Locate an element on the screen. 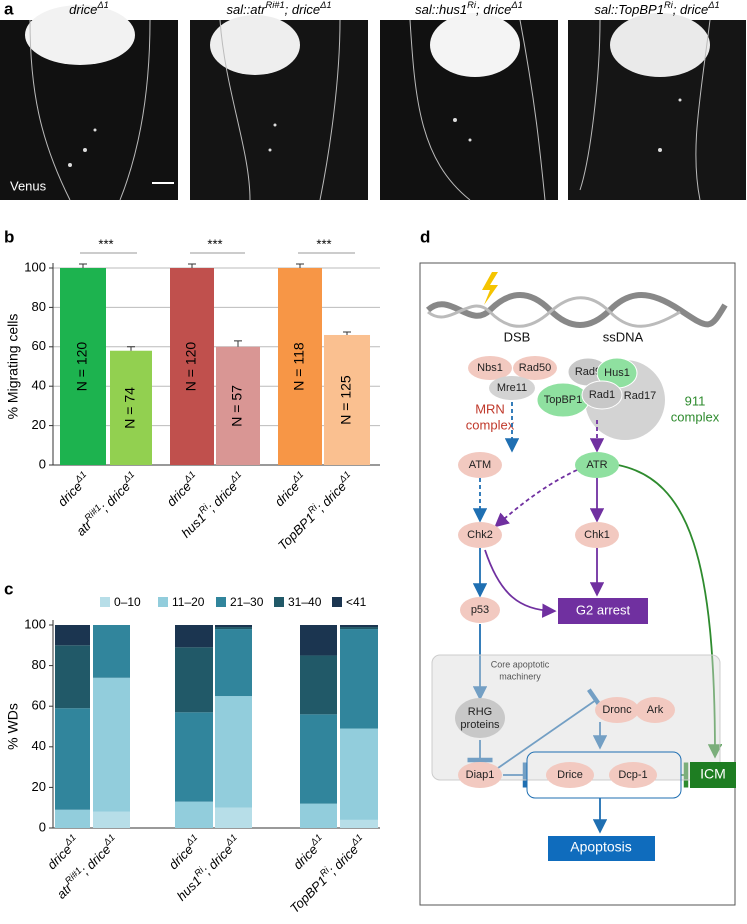 The image size is (747, 924). node: Drice is located at coordinates (570, 775).